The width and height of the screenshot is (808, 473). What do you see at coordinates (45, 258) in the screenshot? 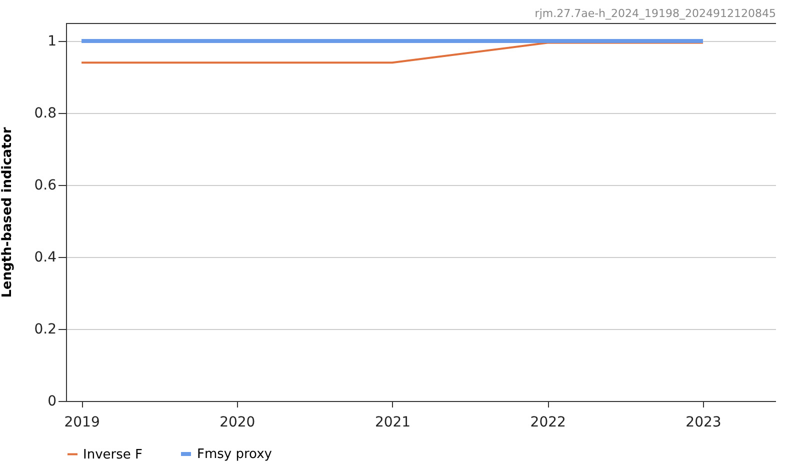
I see `y-tick-label: 0.4` at bounding box center [45, 258].